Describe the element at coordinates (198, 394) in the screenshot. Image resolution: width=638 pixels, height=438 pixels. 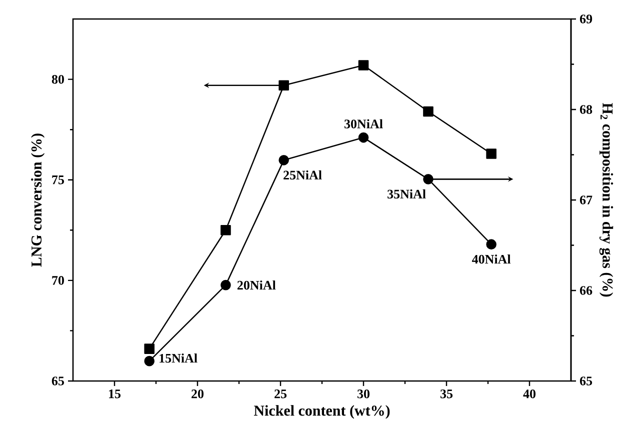
I see `x-tick-label: 20` at that location.